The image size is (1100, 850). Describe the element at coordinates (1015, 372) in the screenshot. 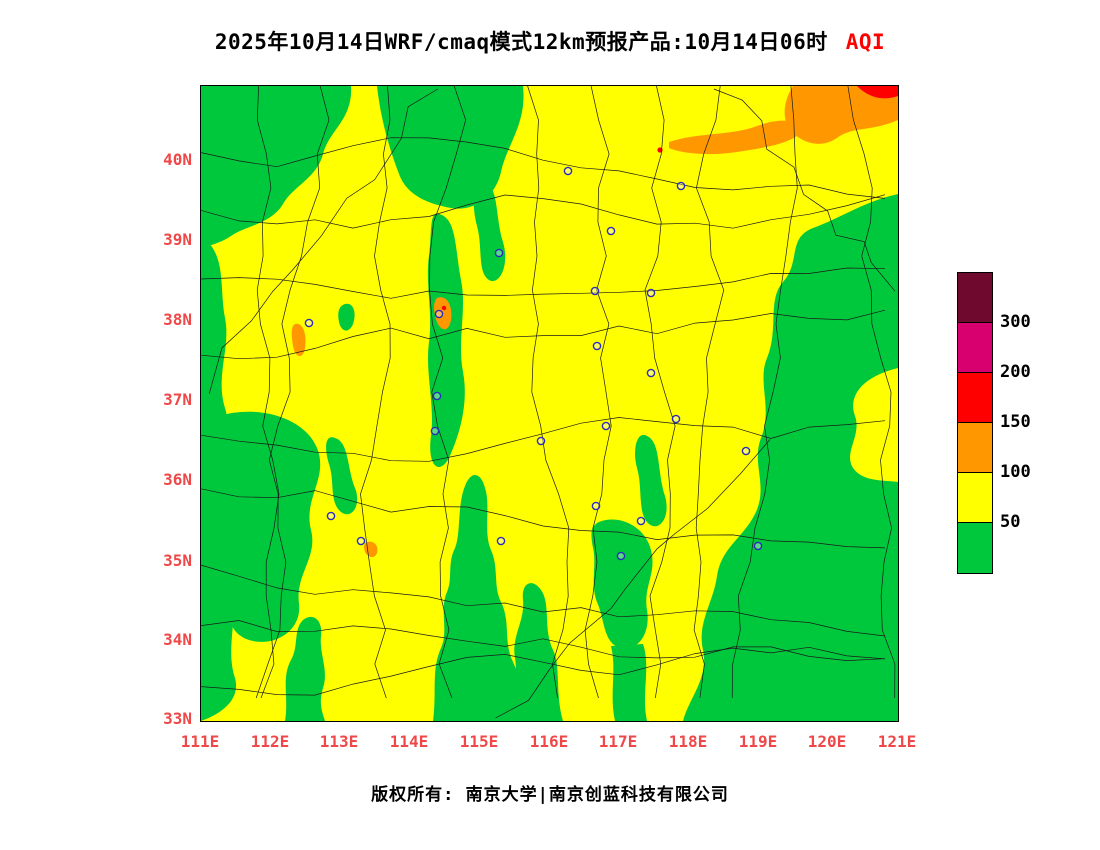

I see `colorbar-tick-label: 200` at that location.